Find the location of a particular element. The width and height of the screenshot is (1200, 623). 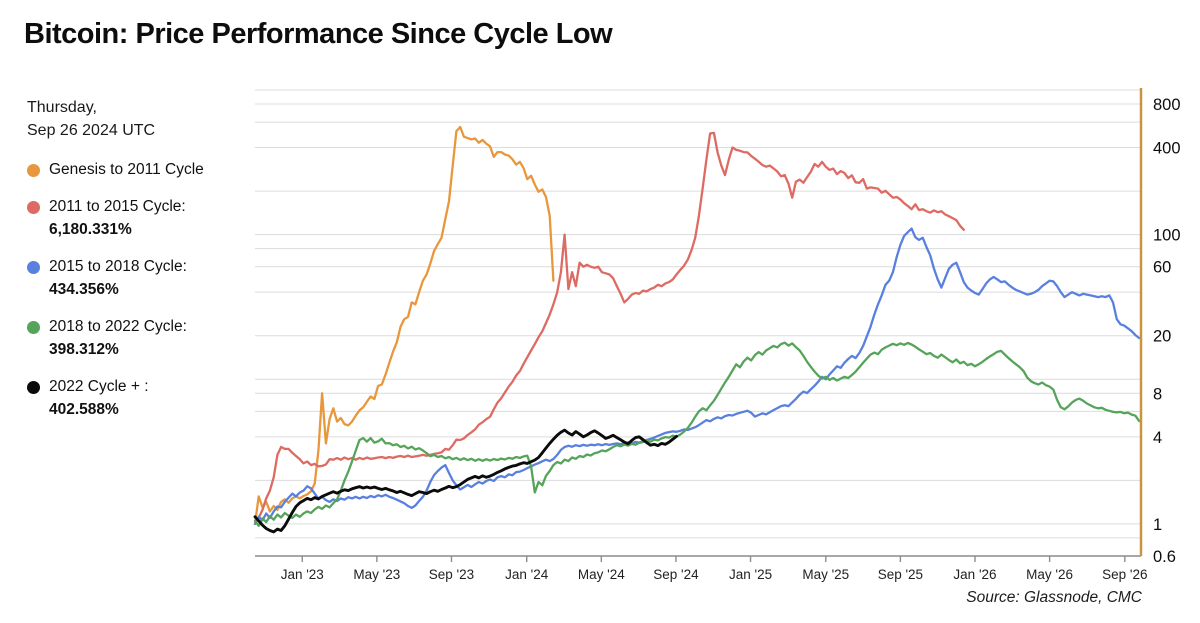

legend-item-value: 6,180.331% is located at coordinates (90, 229).